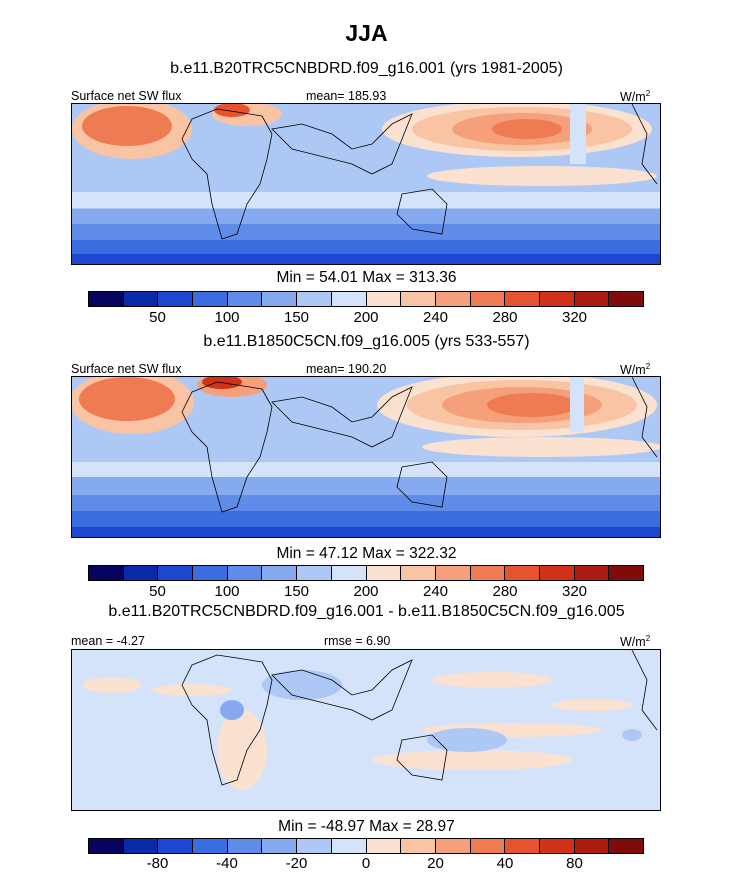 This screenshot has height=883, width=733. I want to click on panel3-unit-label: W/m2, so click(635, 642).